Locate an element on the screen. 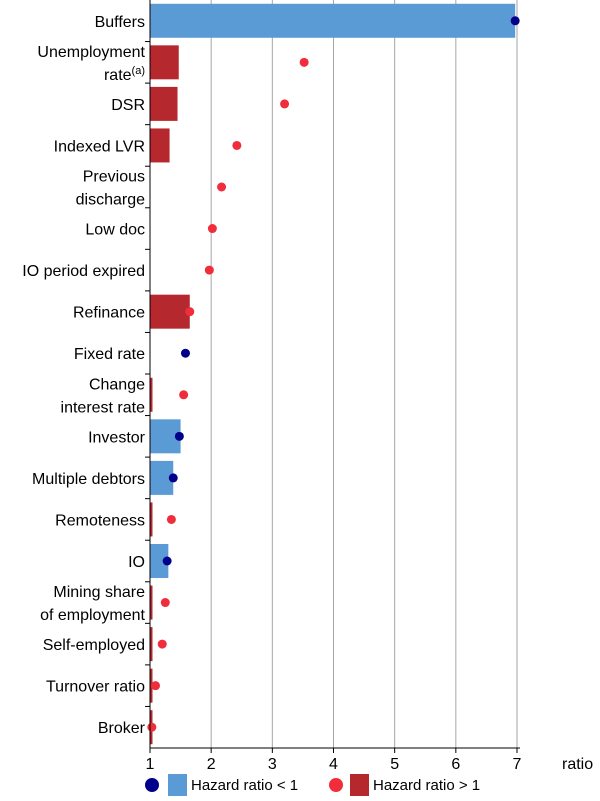  category-label: IO is located at coordinates (136, 562).